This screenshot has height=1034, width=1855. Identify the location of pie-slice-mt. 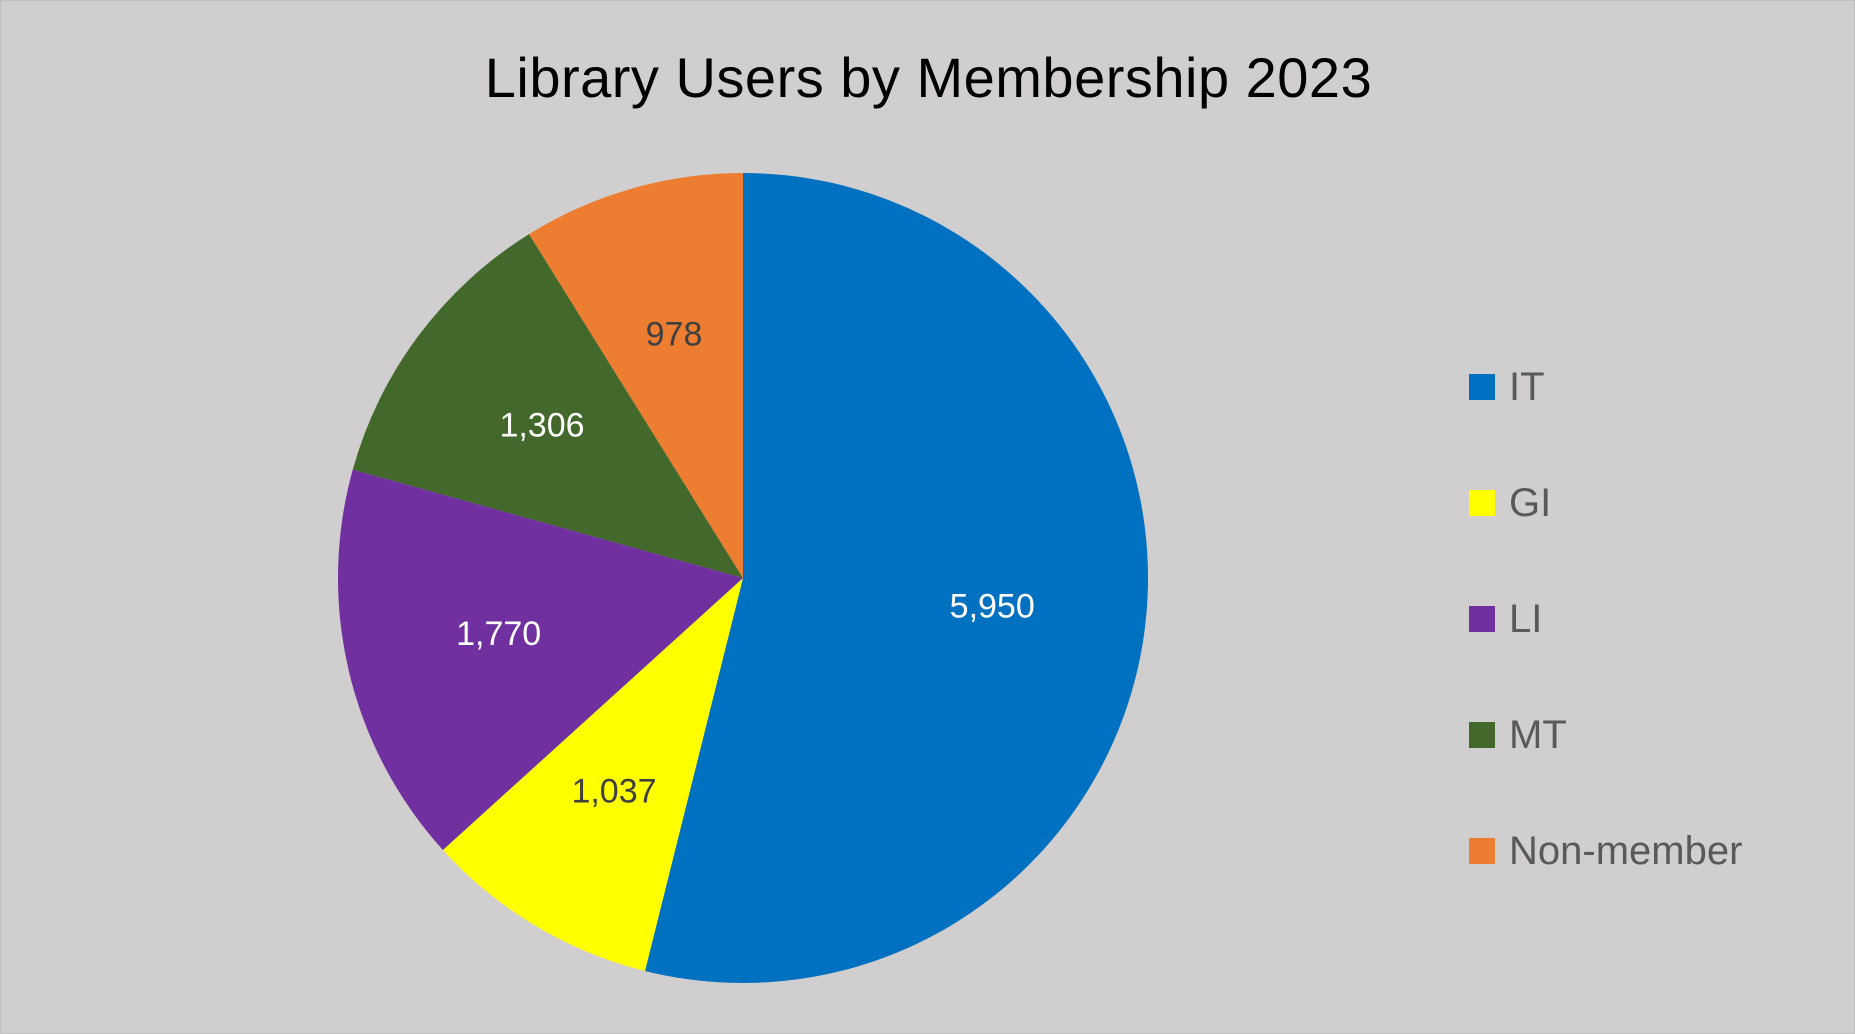
(547, 406).